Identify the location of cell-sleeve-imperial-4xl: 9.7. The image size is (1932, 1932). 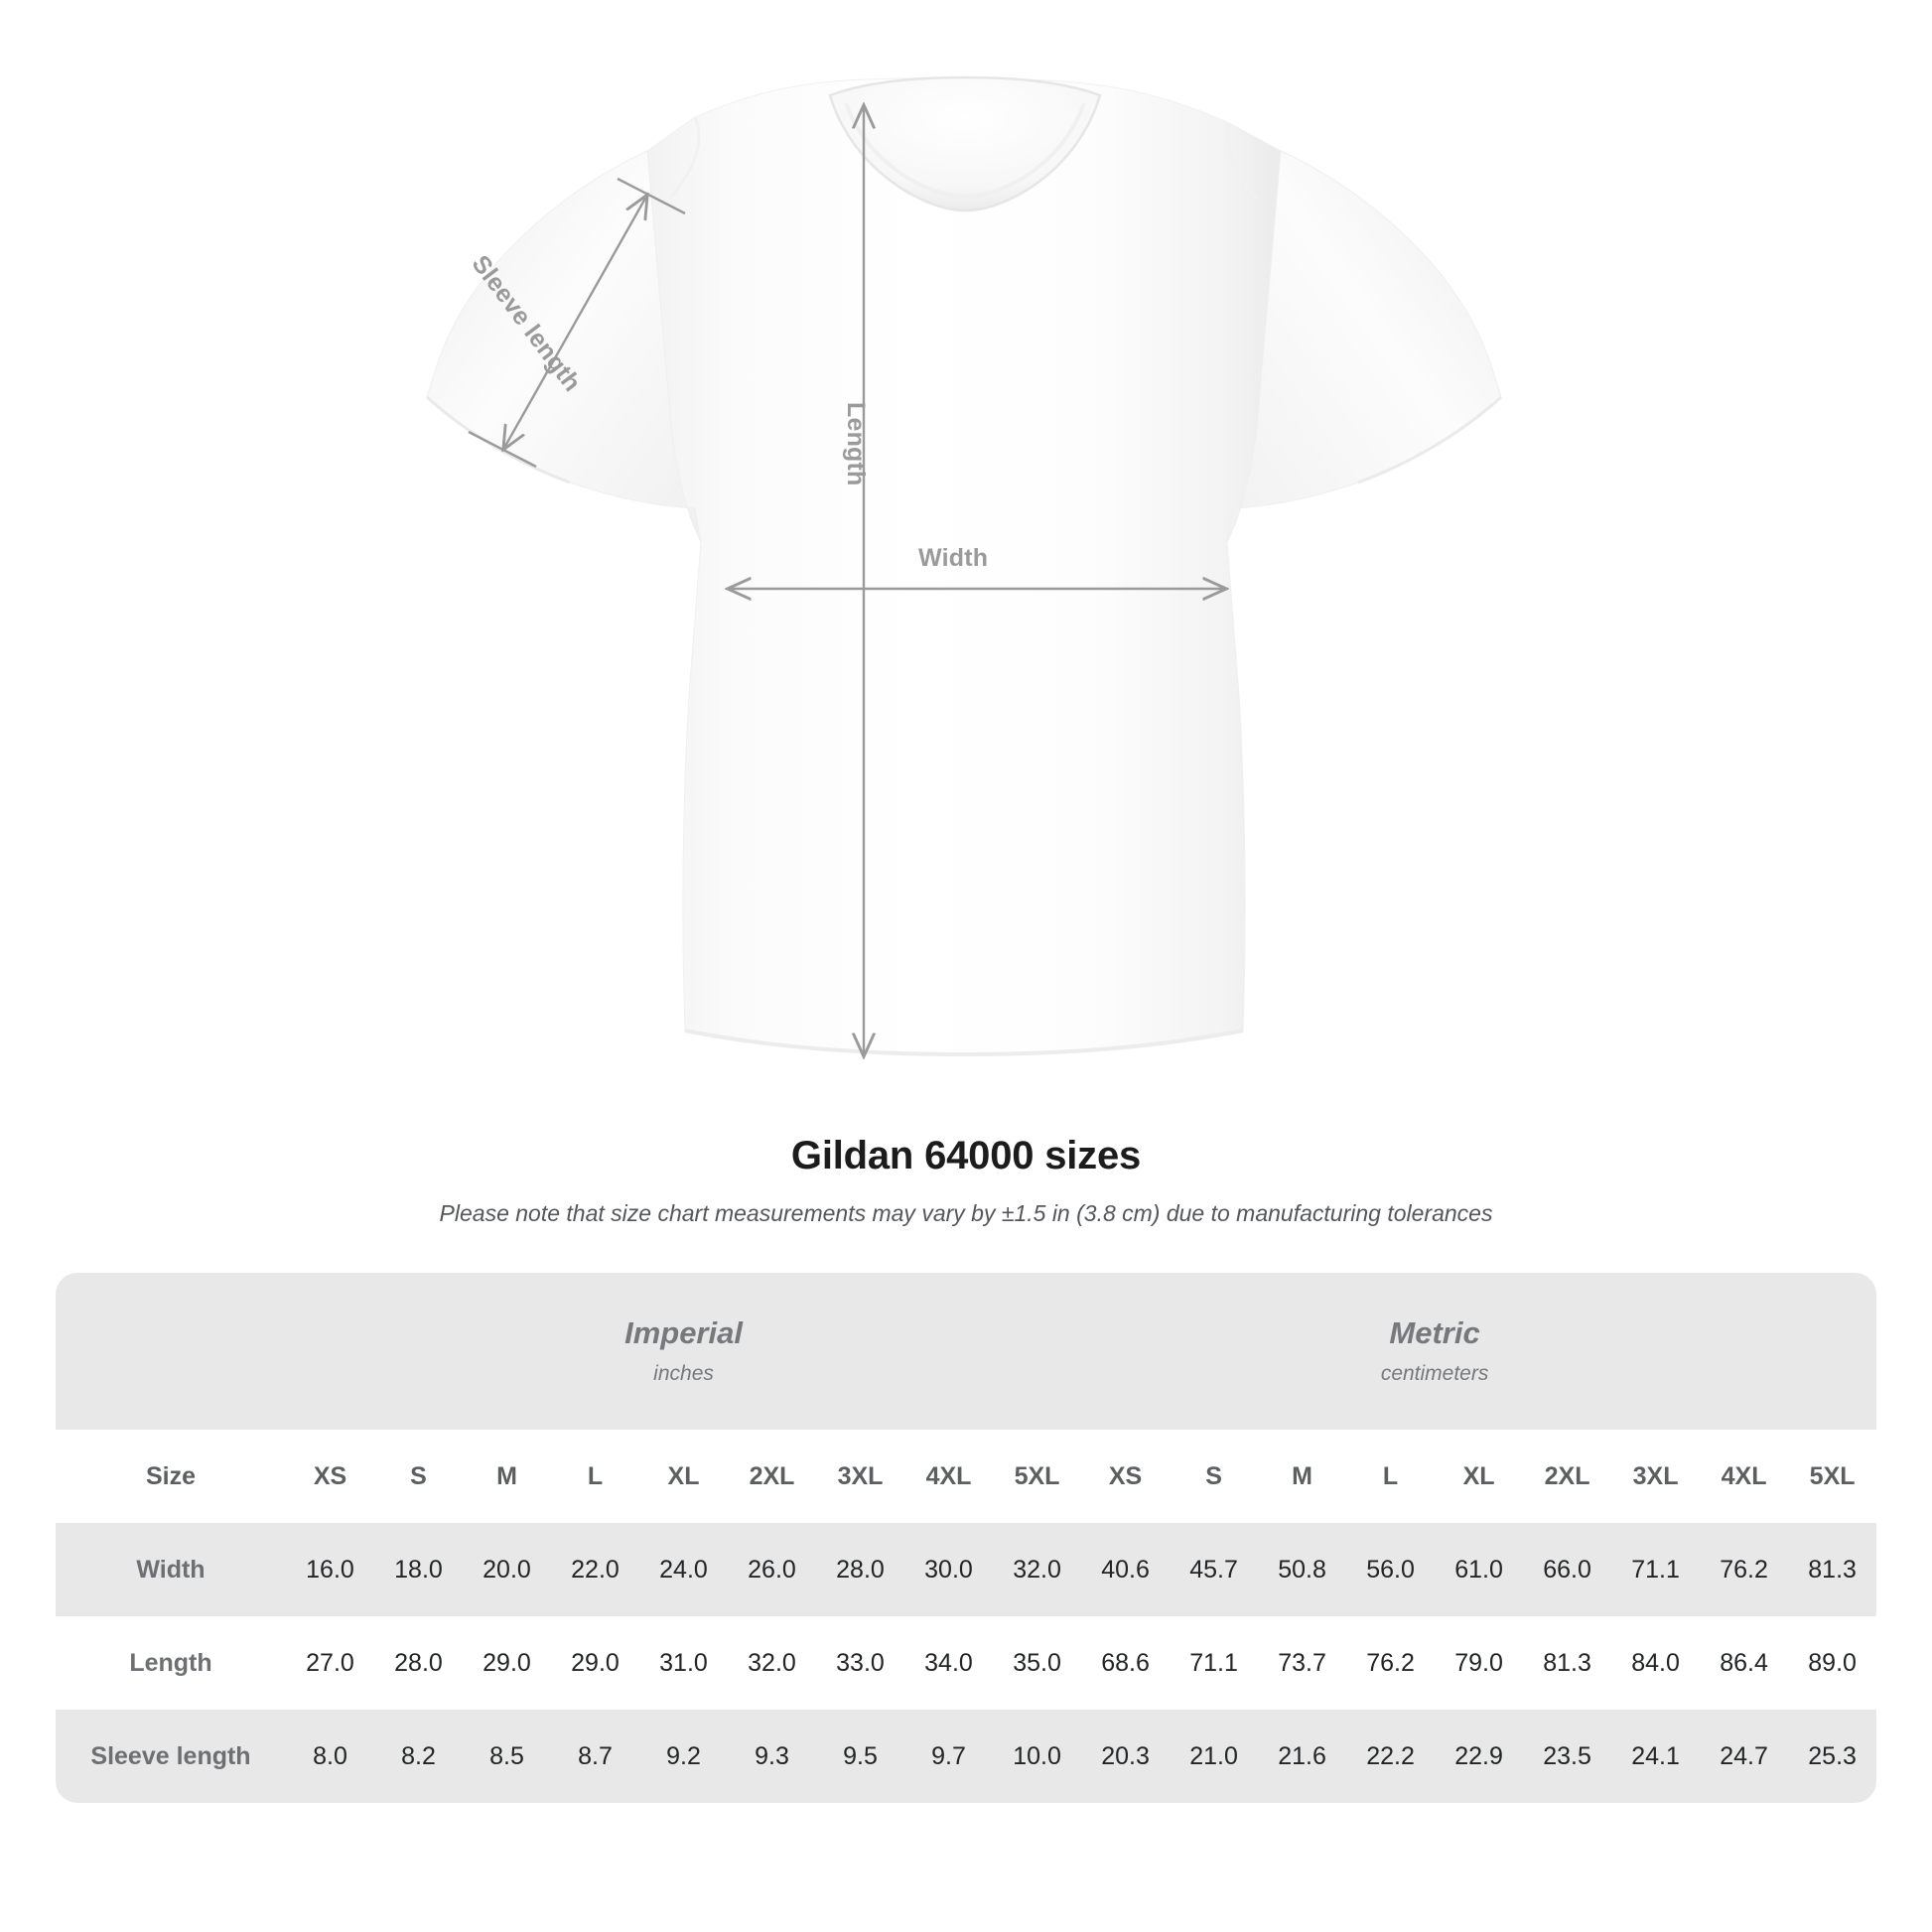
(949, 1756).